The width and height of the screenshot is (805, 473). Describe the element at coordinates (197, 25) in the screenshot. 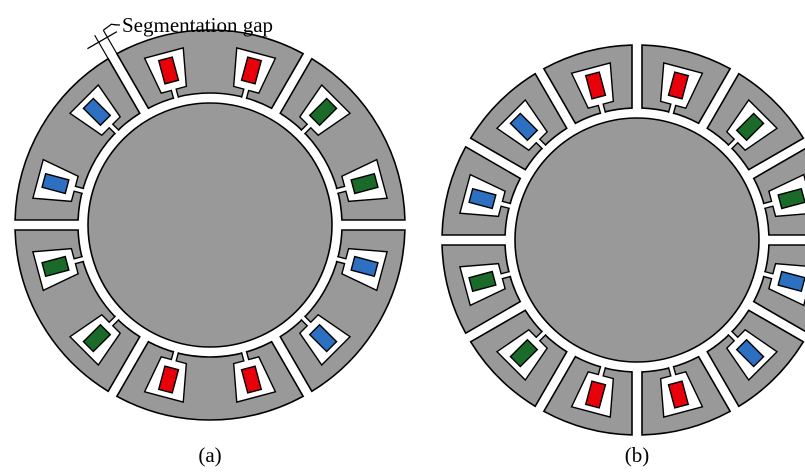

I see `annotation: Segmentation gap` at that location.